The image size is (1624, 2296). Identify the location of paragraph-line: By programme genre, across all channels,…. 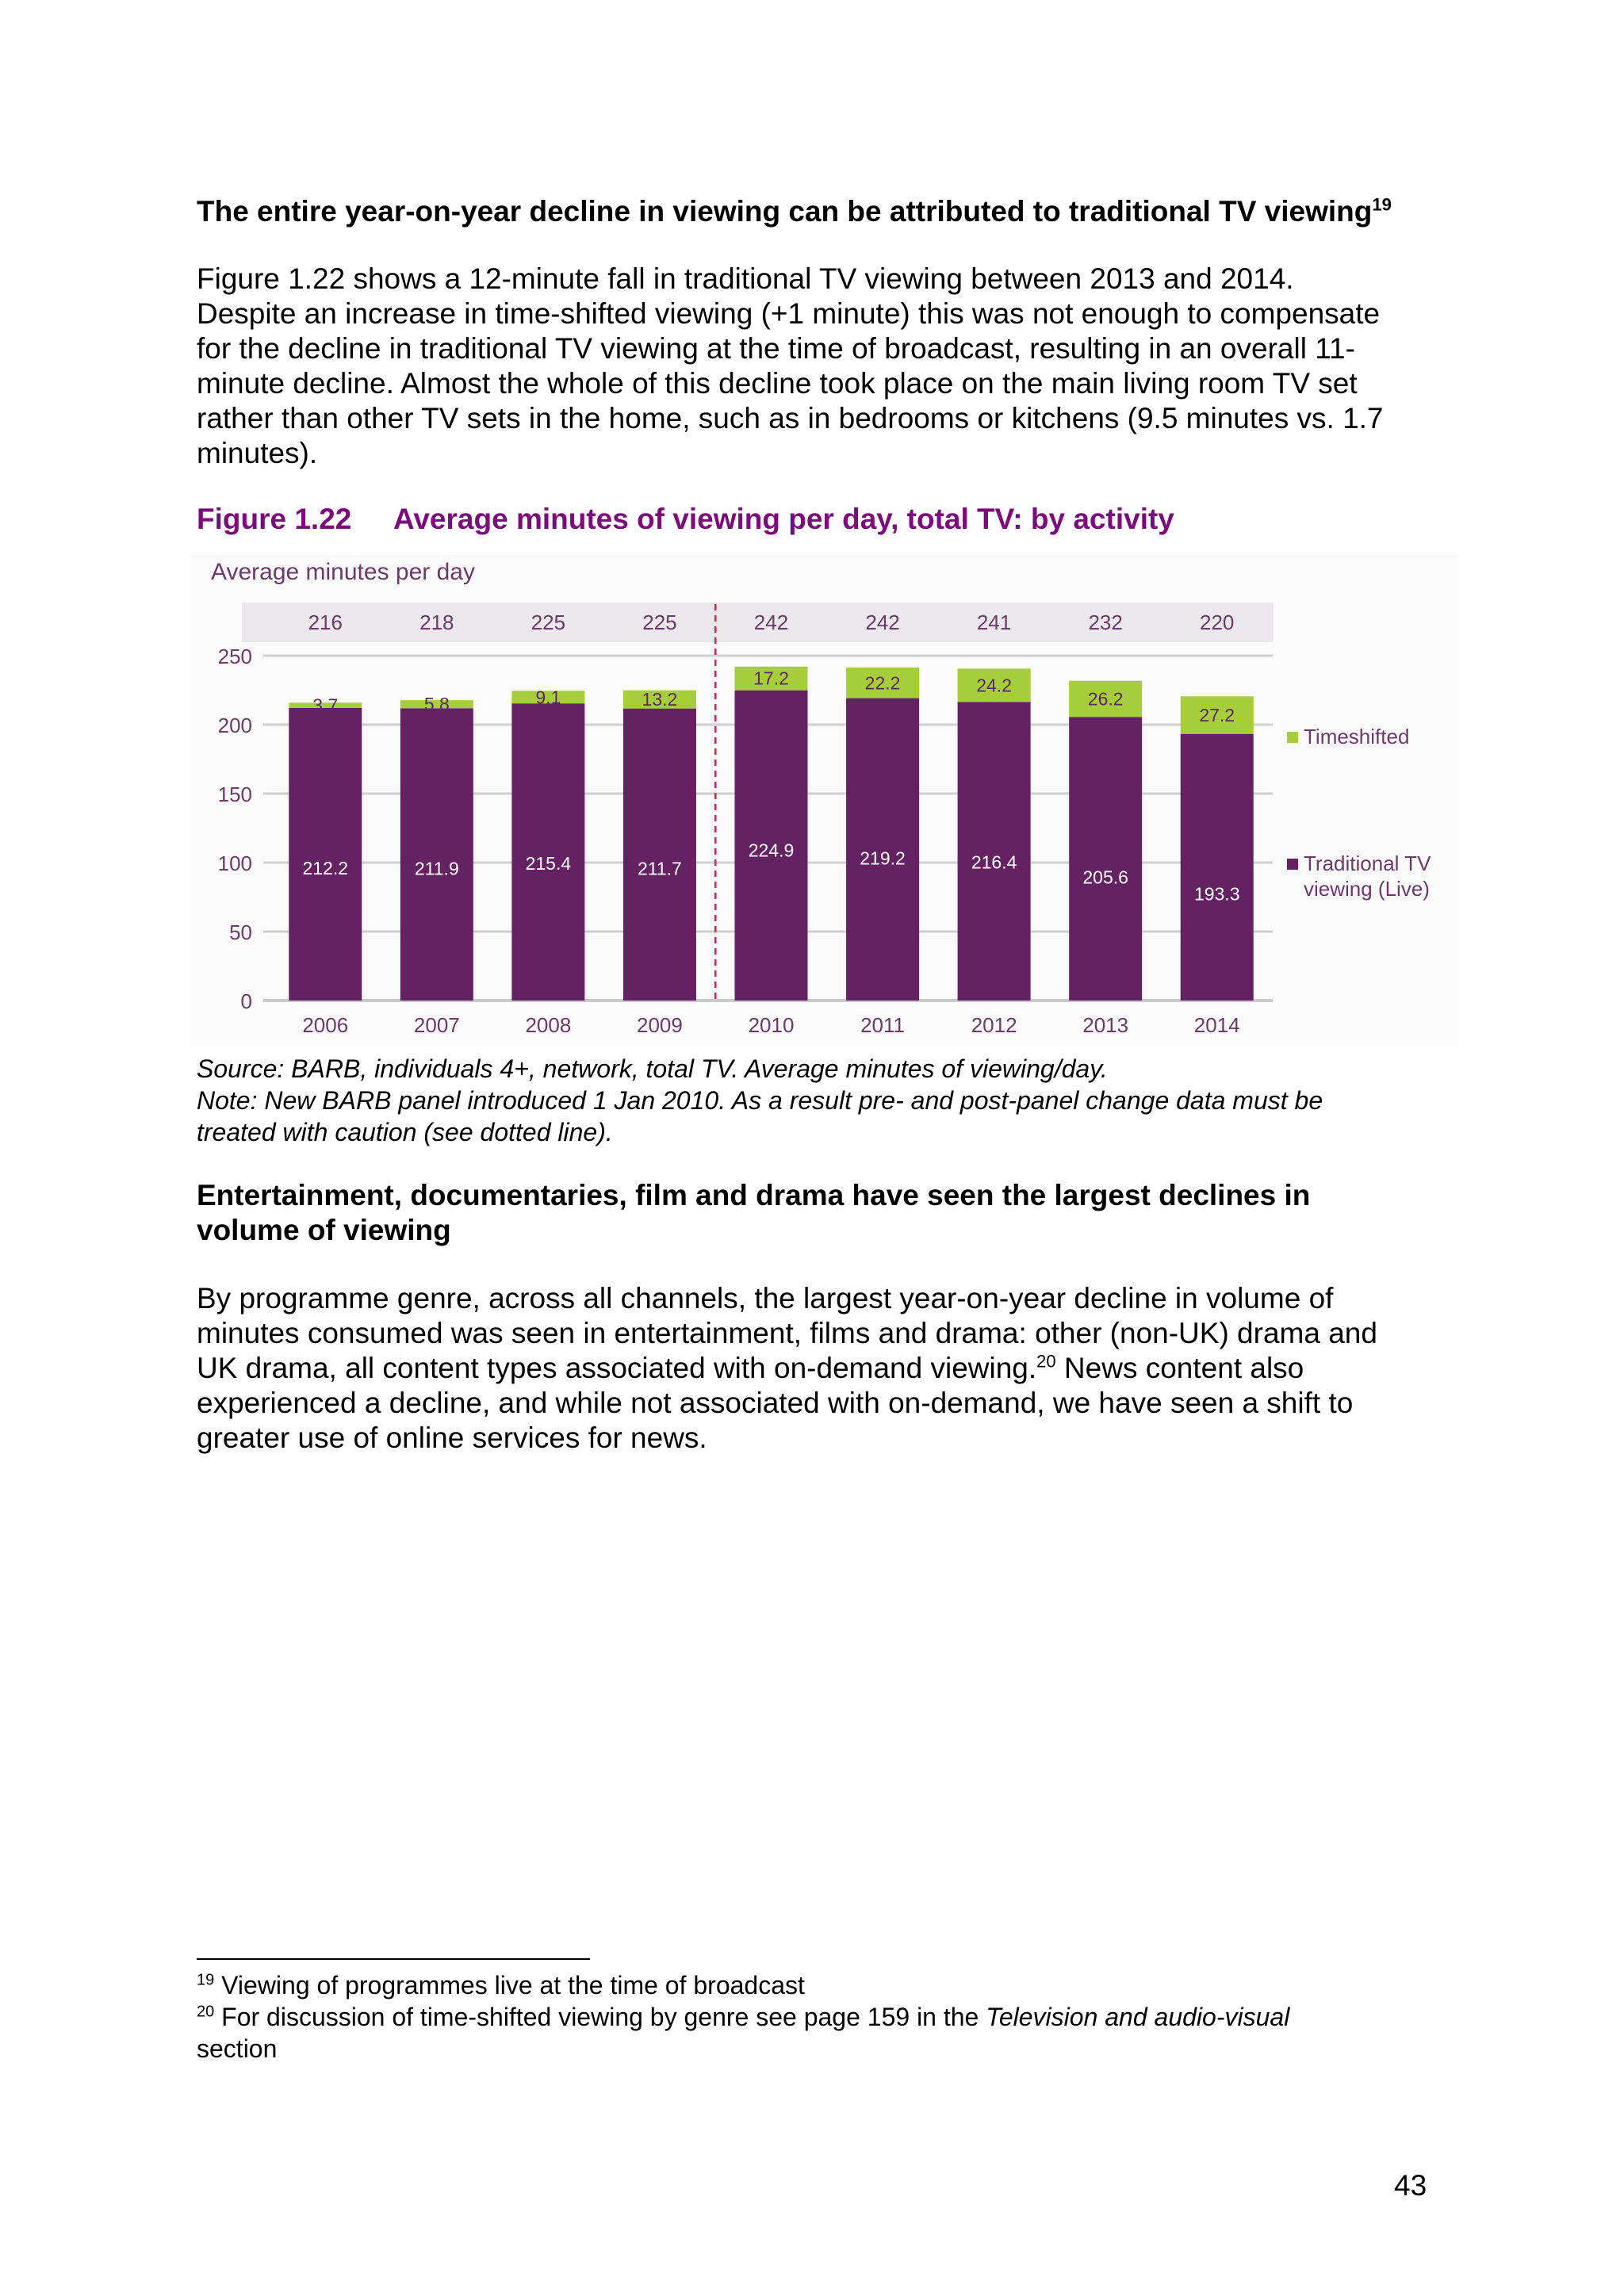
(765, 1298).